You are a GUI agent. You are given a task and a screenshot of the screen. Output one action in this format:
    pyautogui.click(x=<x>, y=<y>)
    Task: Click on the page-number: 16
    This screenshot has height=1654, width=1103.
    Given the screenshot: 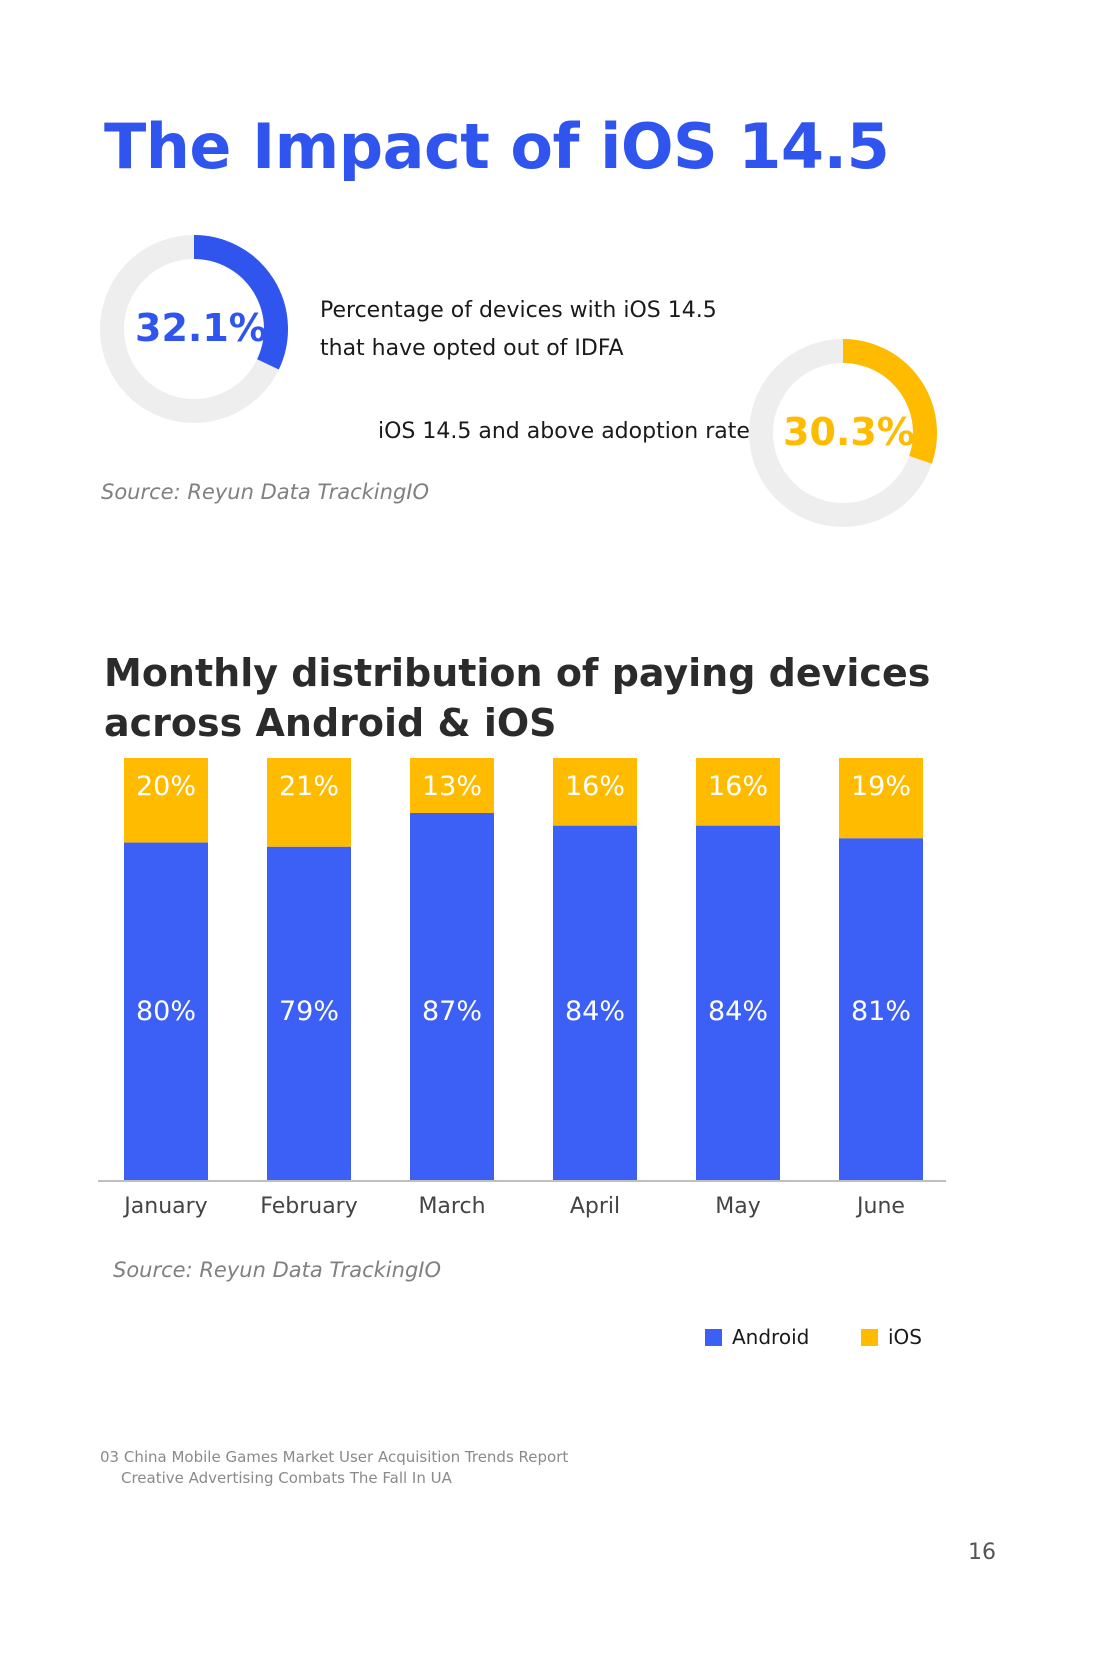 What is the action you would take?
    pyautogui.click(x=982, y=1552)
    